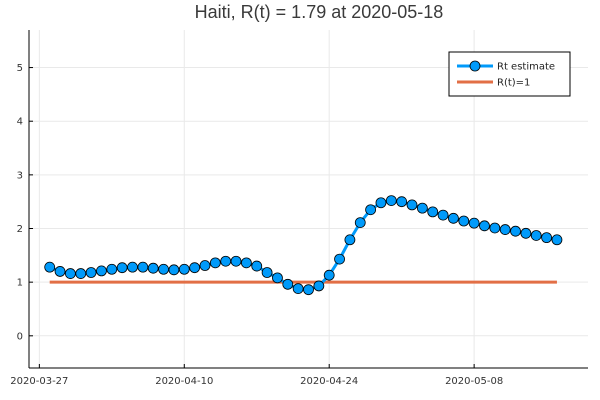  I want to click on legend-box, so click(509, 74).